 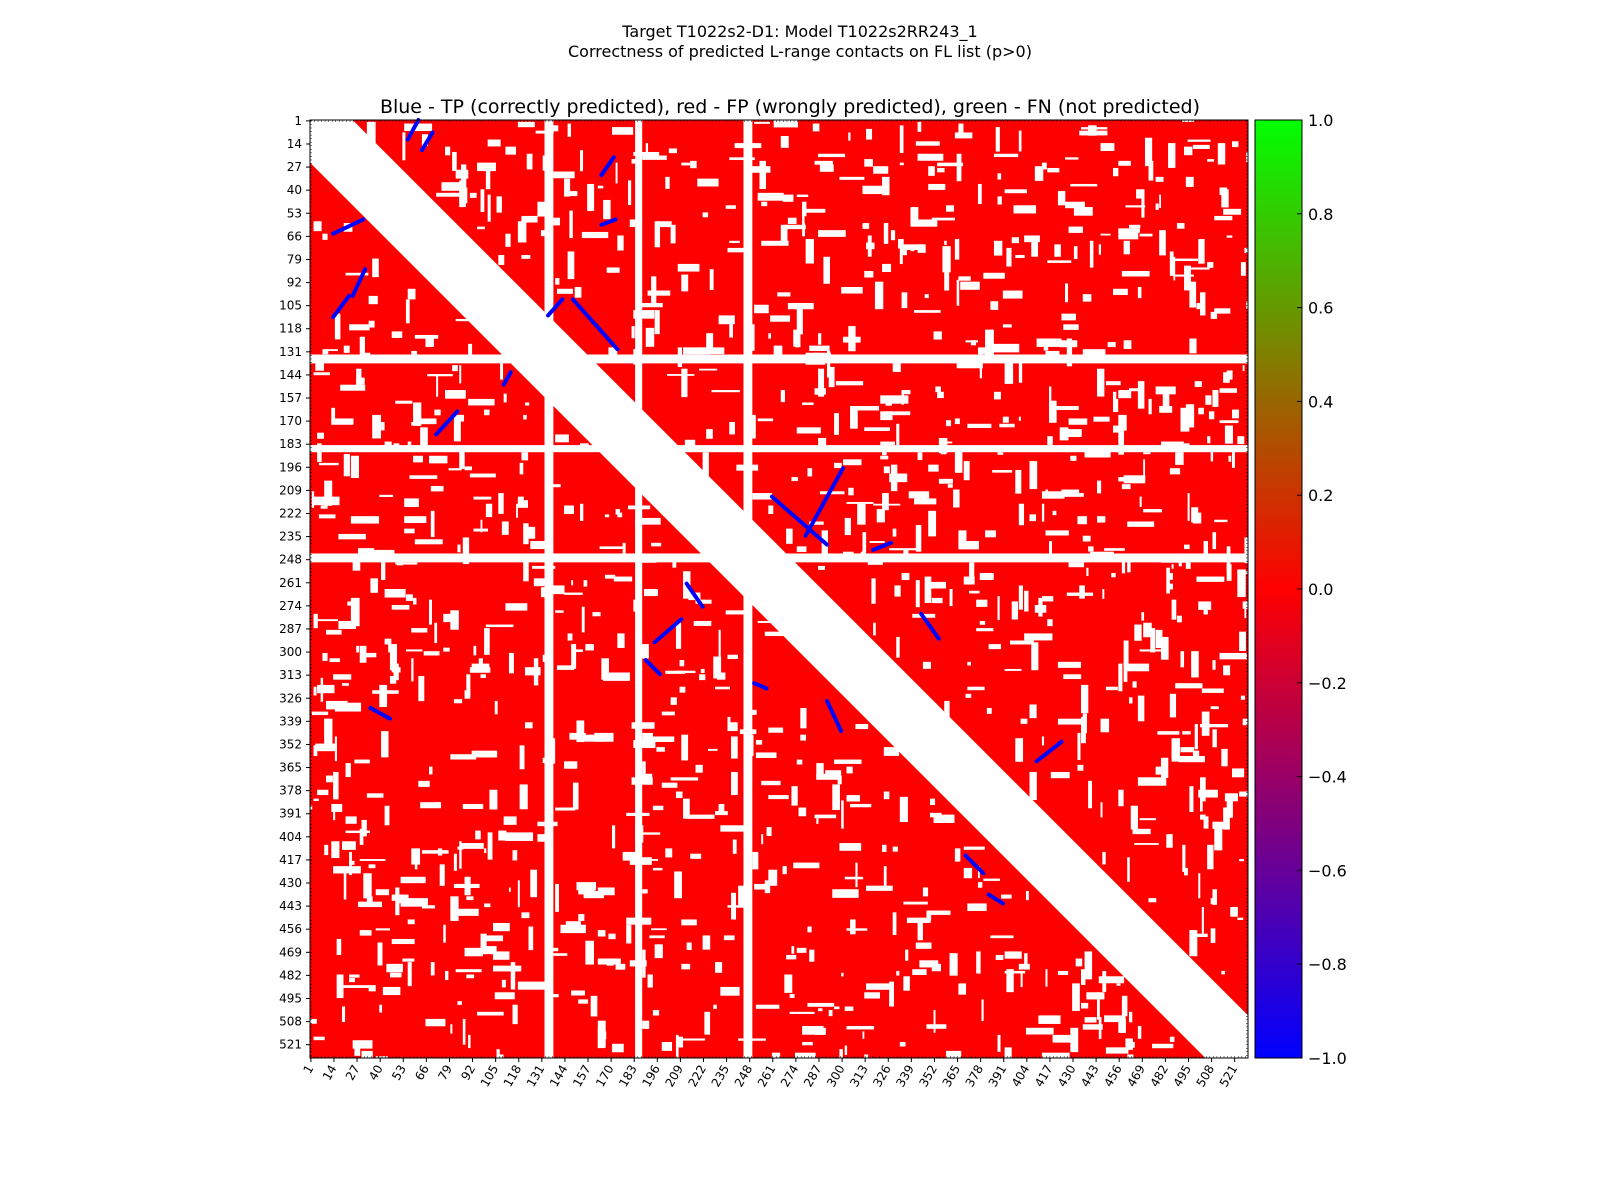 What do you see at coordinates (975, 1076) in the screenshot?
I see `x-tick-label: 378` at bounding box center [975, 1076].